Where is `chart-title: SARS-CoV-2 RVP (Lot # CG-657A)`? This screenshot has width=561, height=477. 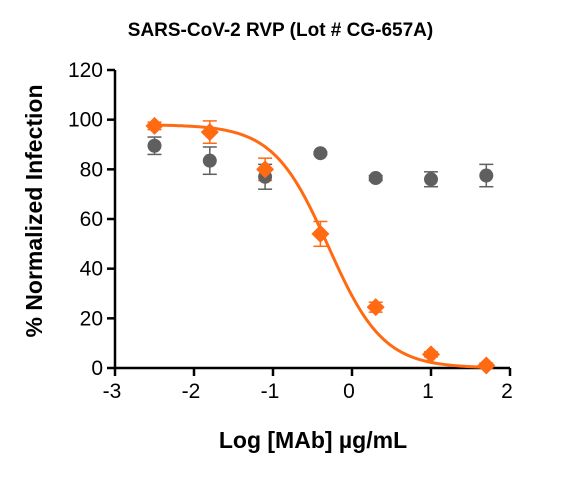
chart-title: SARS-CoV-2 RVP (Lot # CG-657A) is located at coordinates (280, 30).